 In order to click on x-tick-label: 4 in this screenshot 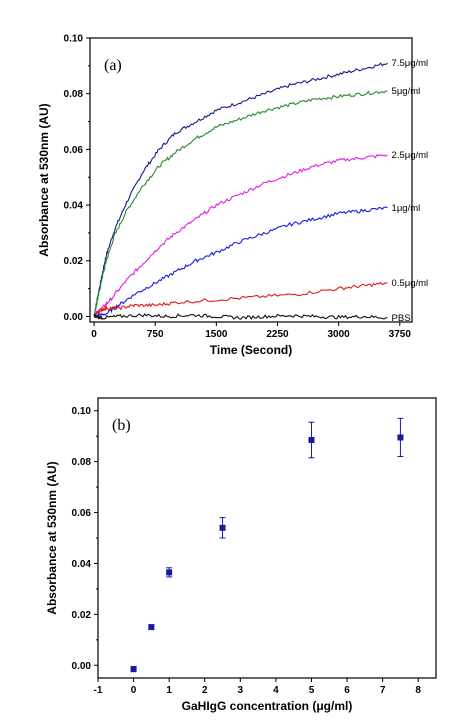, I will do `click(276, 690)`.